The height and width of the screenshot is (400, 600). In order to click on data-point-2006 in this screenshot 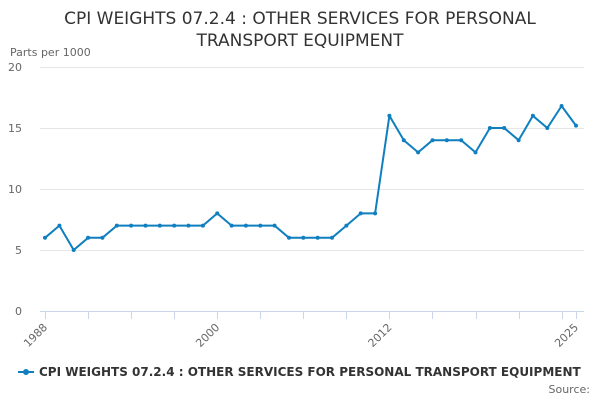, I will do `click(303, 237)`.